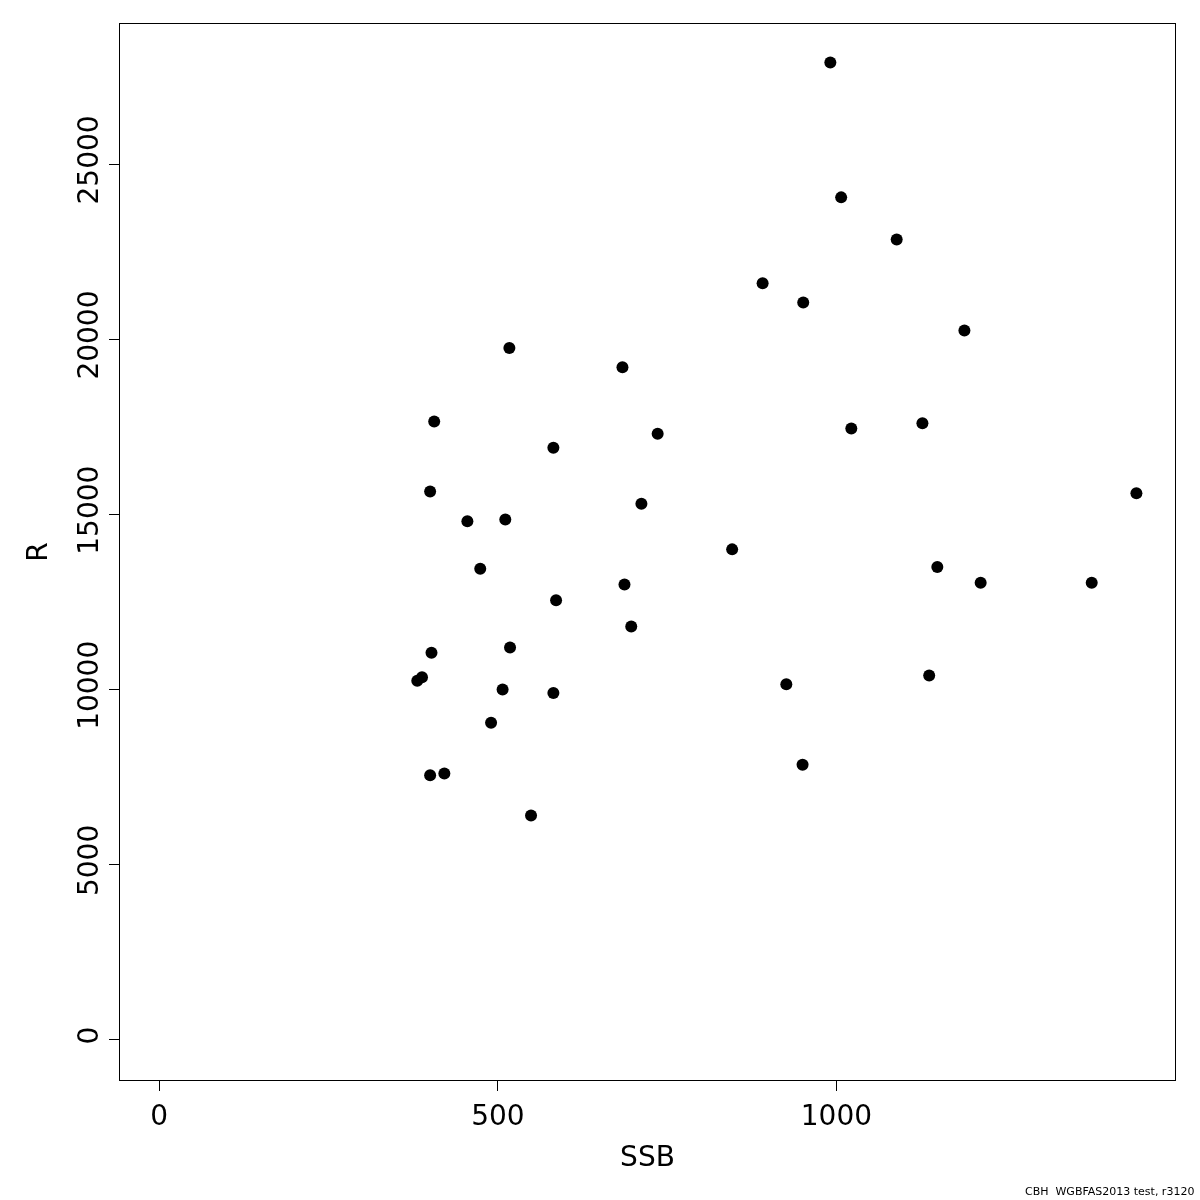  What do you see at coordinates (159, 1115) in the screenshot?
I see `x-tick-label: 0` at bounding box center [159, 1115].